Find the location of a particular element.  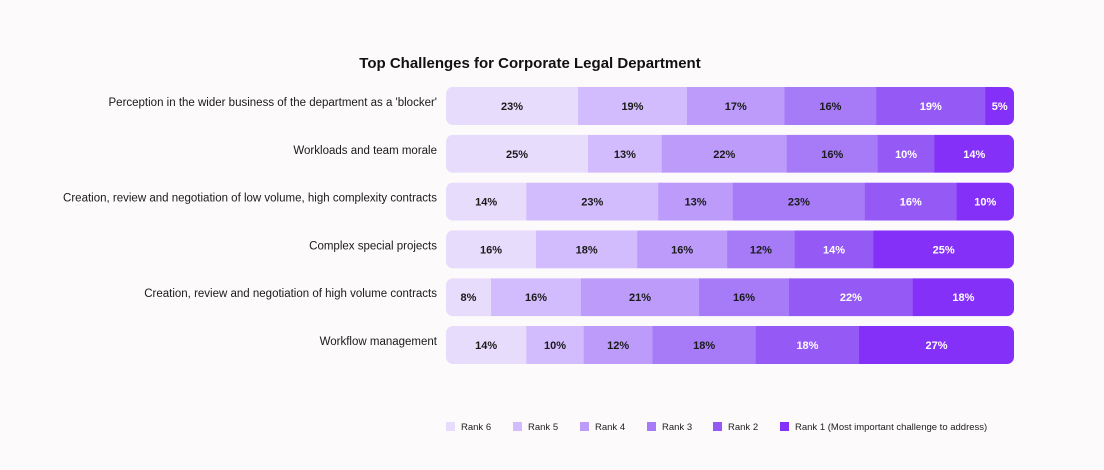

segment-value-label: 12% is located at coordinates (761, 250).